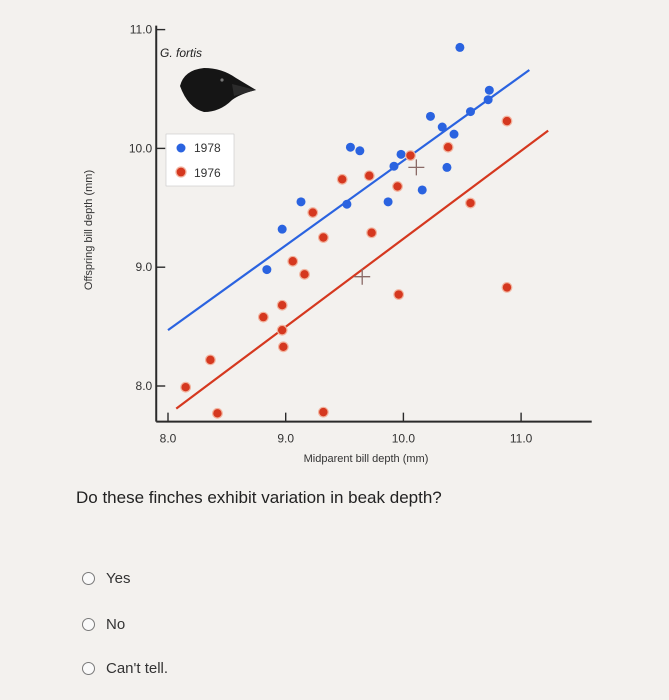 Image resolution: width=669 pixels, height=700 pixels. Describe the element at coordinates (141, 148) in the screenshot. I see `y-tick-label: 10.0` at that location.